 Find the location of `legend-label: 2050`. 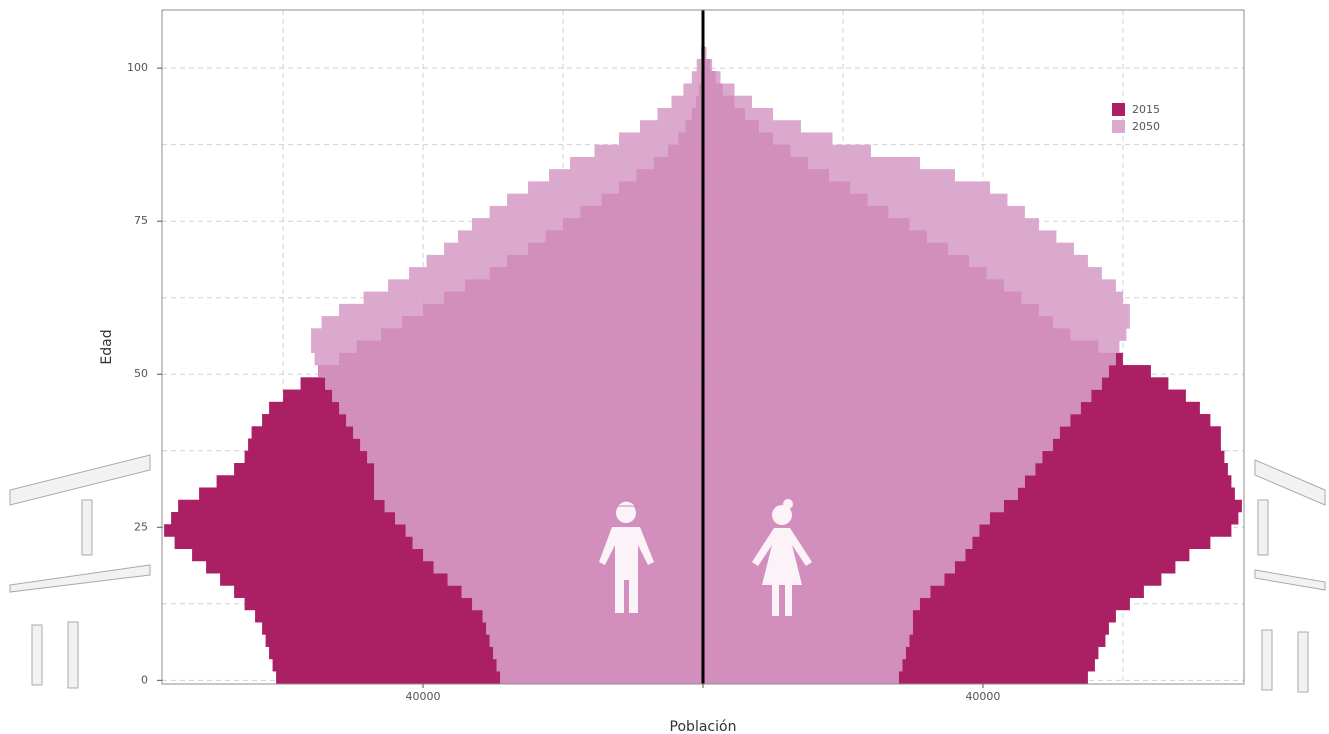

legend-label: 2050 is located at coordinates (1146, 126).